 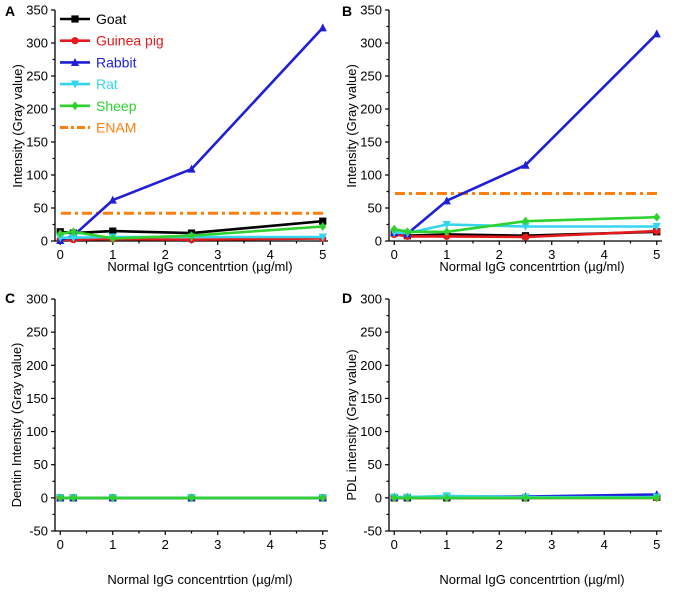 What do you see at coordinates (394, 544) in the screenshot?
I see `x-tick-label-d: 0` at bounding box center [394, 544].